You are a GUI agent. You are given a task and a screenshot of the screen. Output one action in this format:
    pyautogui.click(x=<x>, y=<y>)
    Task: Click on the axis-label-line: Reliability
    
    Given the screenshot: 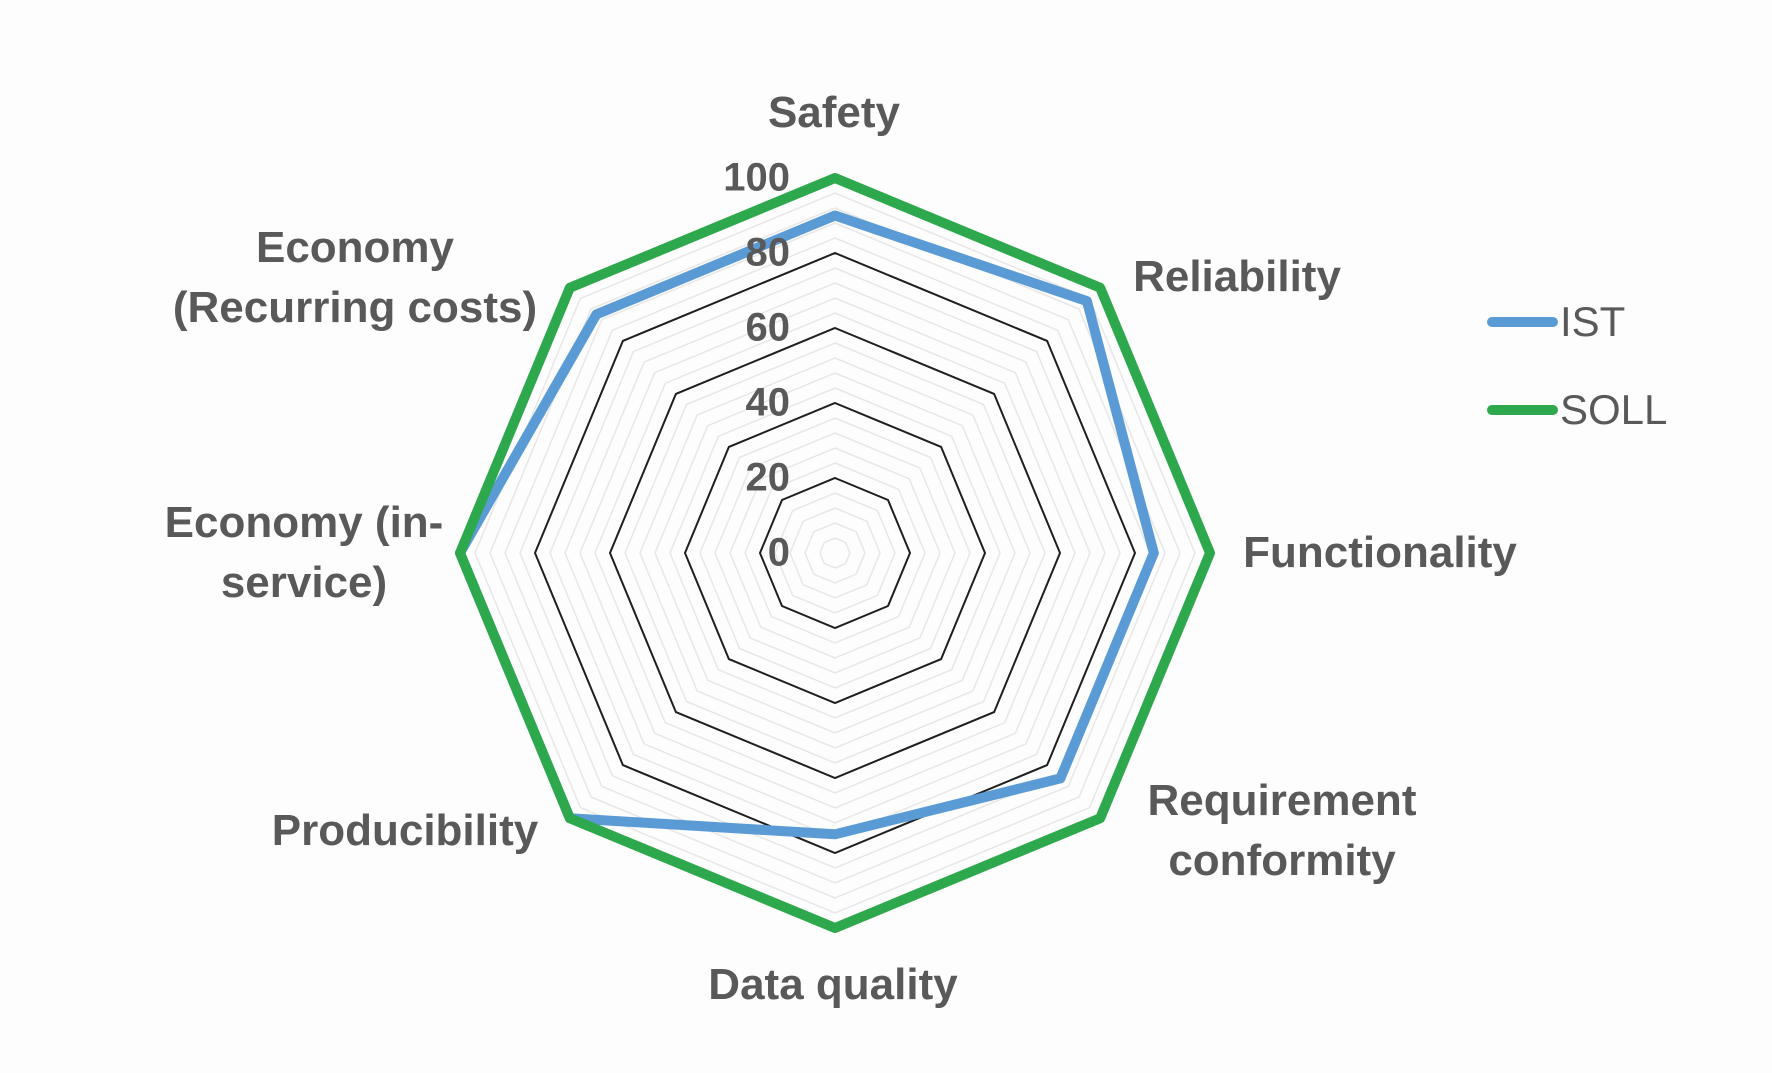 What is the action you would take?
    pyautogui.click(x=1237, y=276)
    